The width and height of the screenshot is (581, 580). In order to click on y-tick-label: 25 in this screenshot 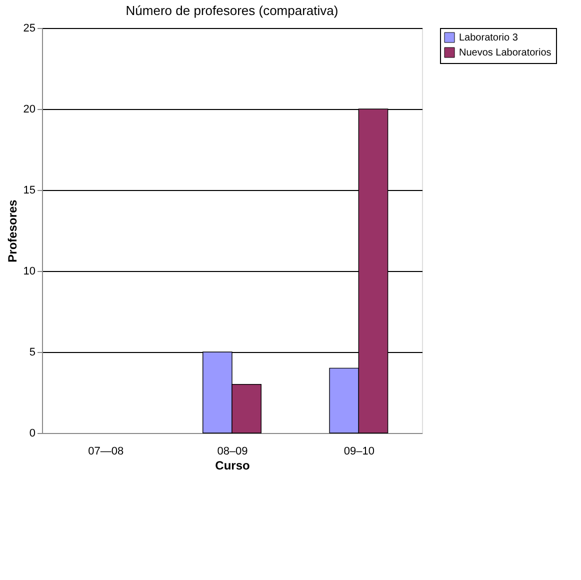, I will do `click(29, 28)`.